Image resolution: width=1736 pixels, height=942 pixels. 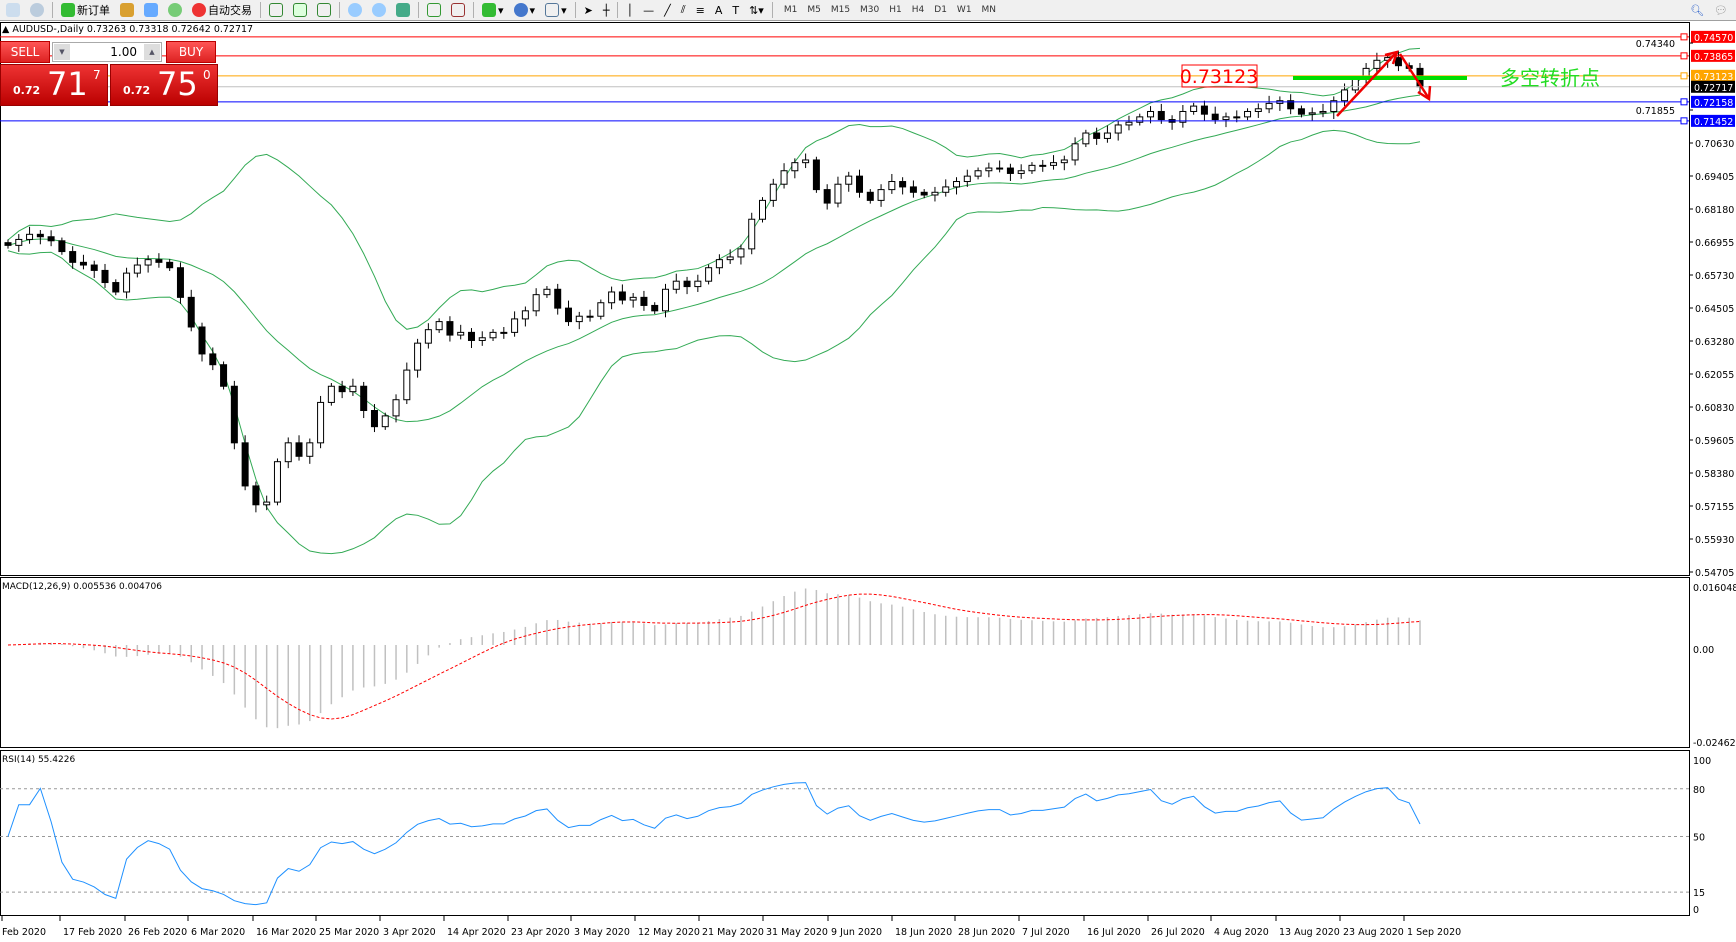 I want to click on bar-chart-icon, so click(x=276, y=10).